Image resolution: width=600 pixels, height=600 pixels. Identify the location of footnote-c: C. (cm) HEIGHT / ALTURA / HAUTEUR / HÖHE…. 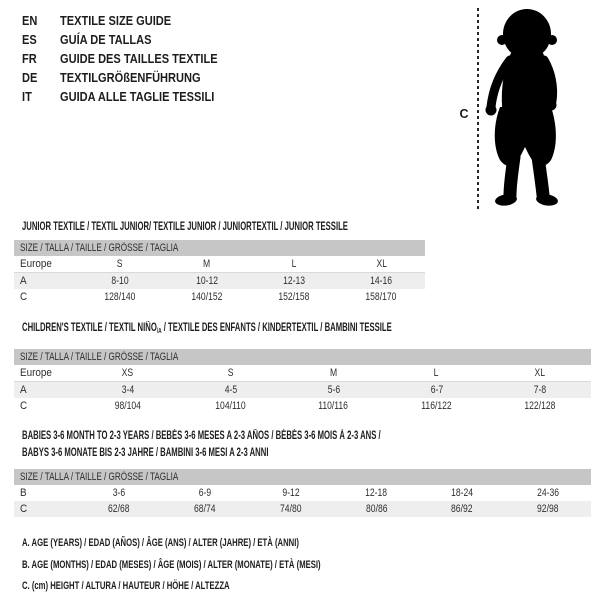
(126, 586).